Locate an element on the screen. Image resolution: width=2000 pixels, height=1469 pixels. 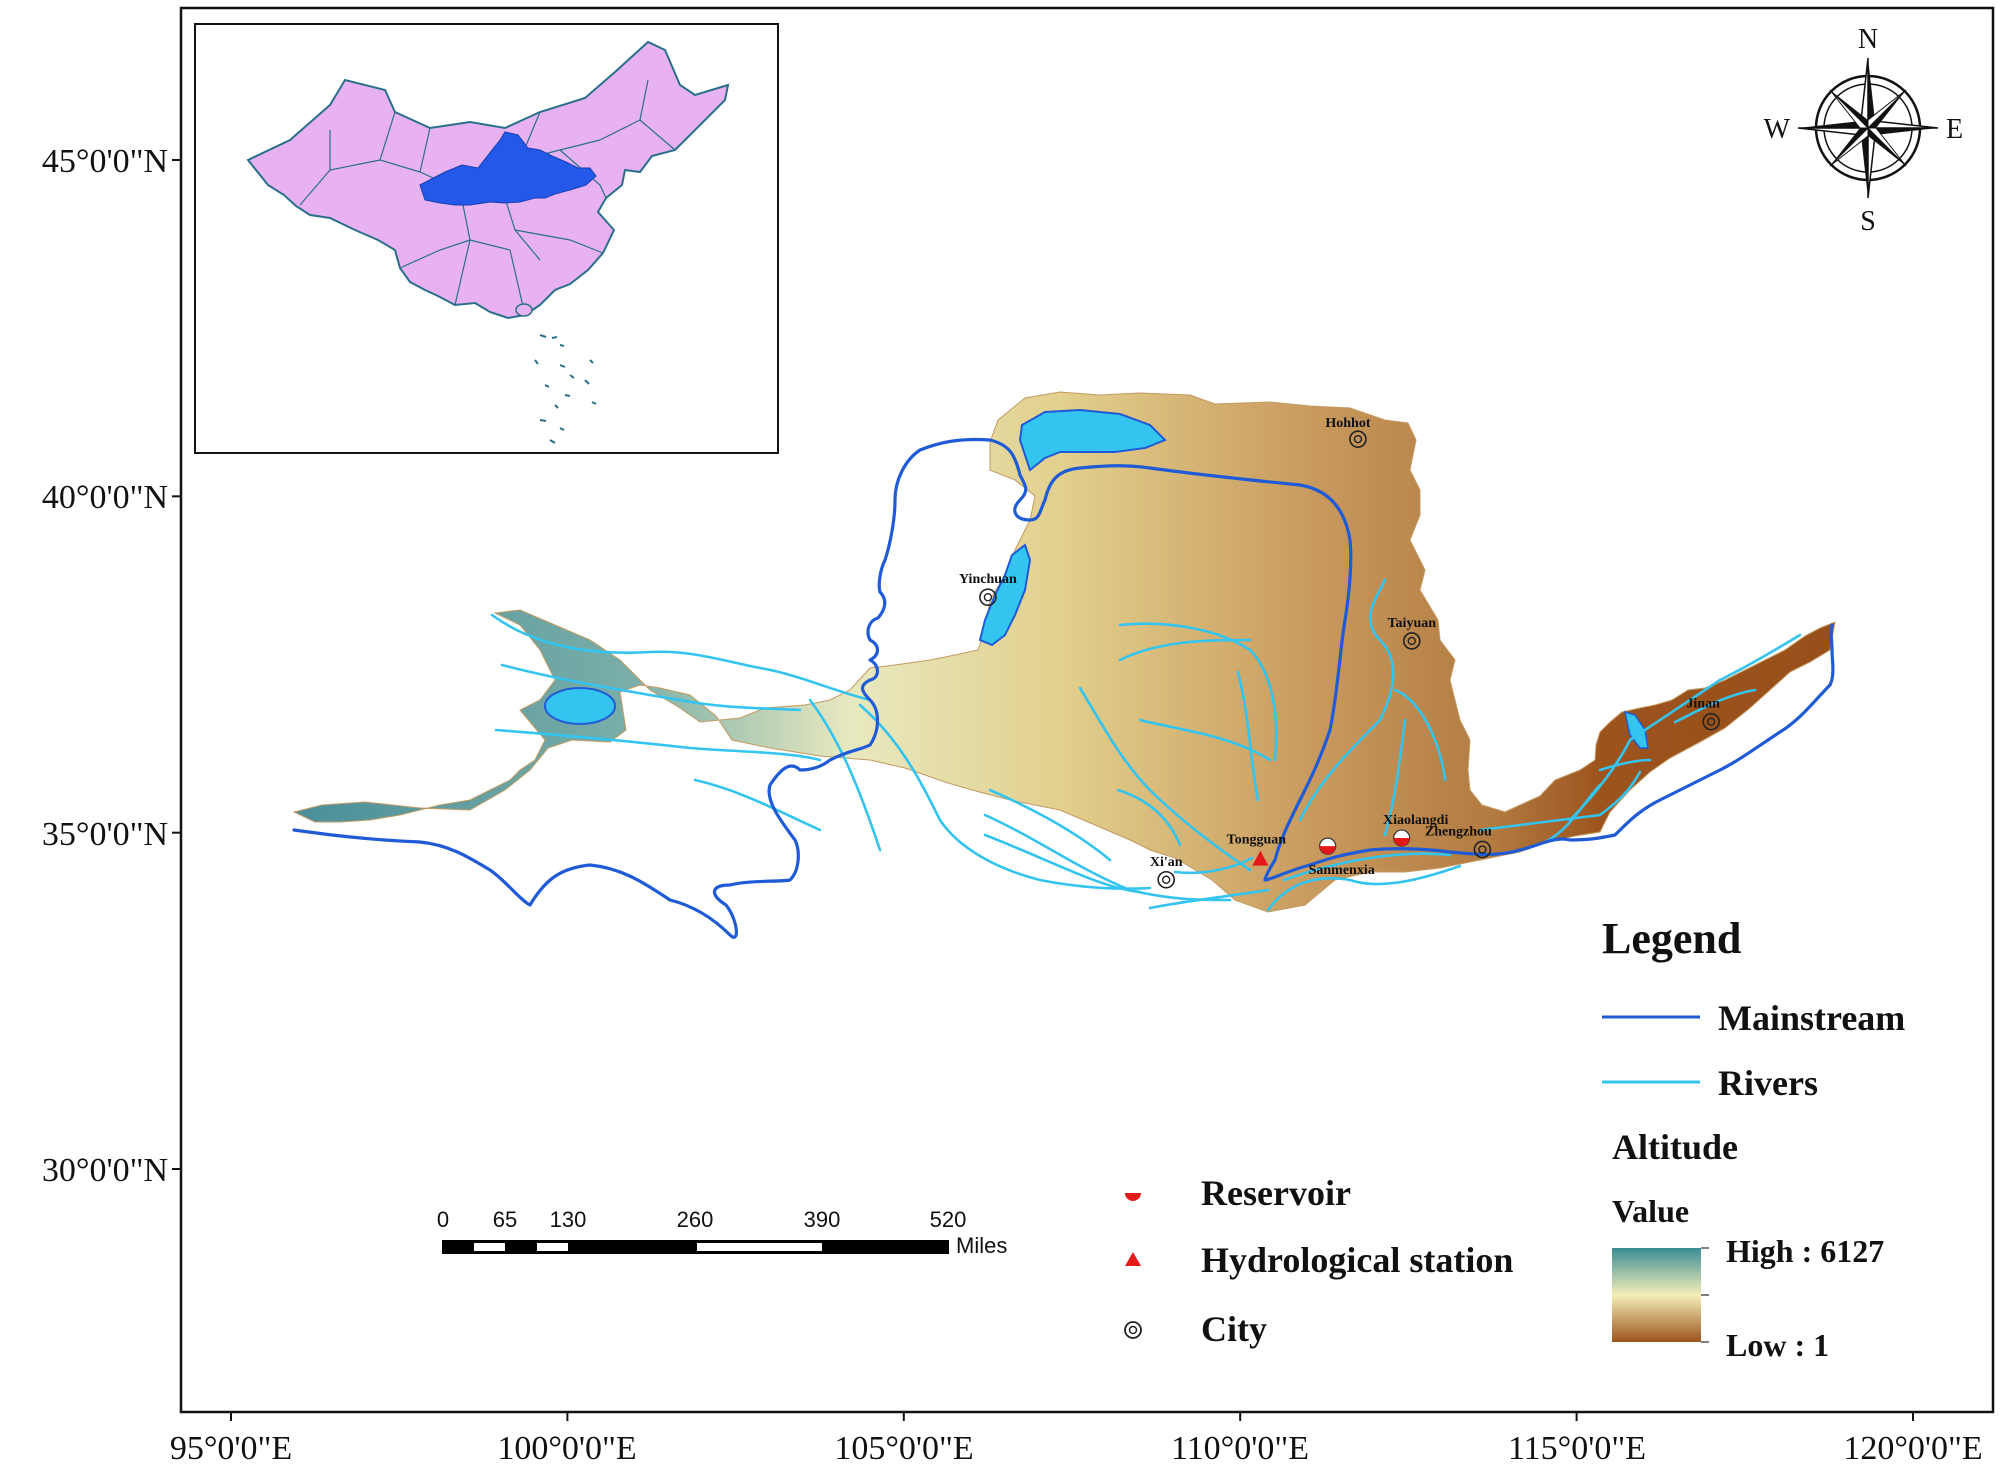
city-label: Zhengzhou is located at coordinates (1458, 831).